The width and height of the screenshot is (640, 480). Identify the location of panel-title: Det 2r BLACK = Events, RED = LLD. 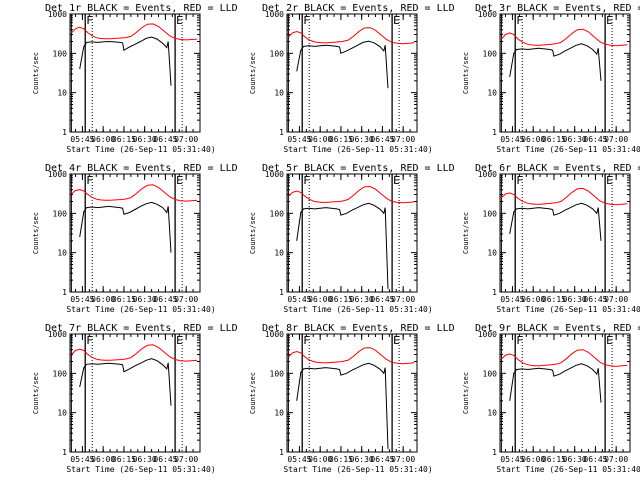
(358, 8).